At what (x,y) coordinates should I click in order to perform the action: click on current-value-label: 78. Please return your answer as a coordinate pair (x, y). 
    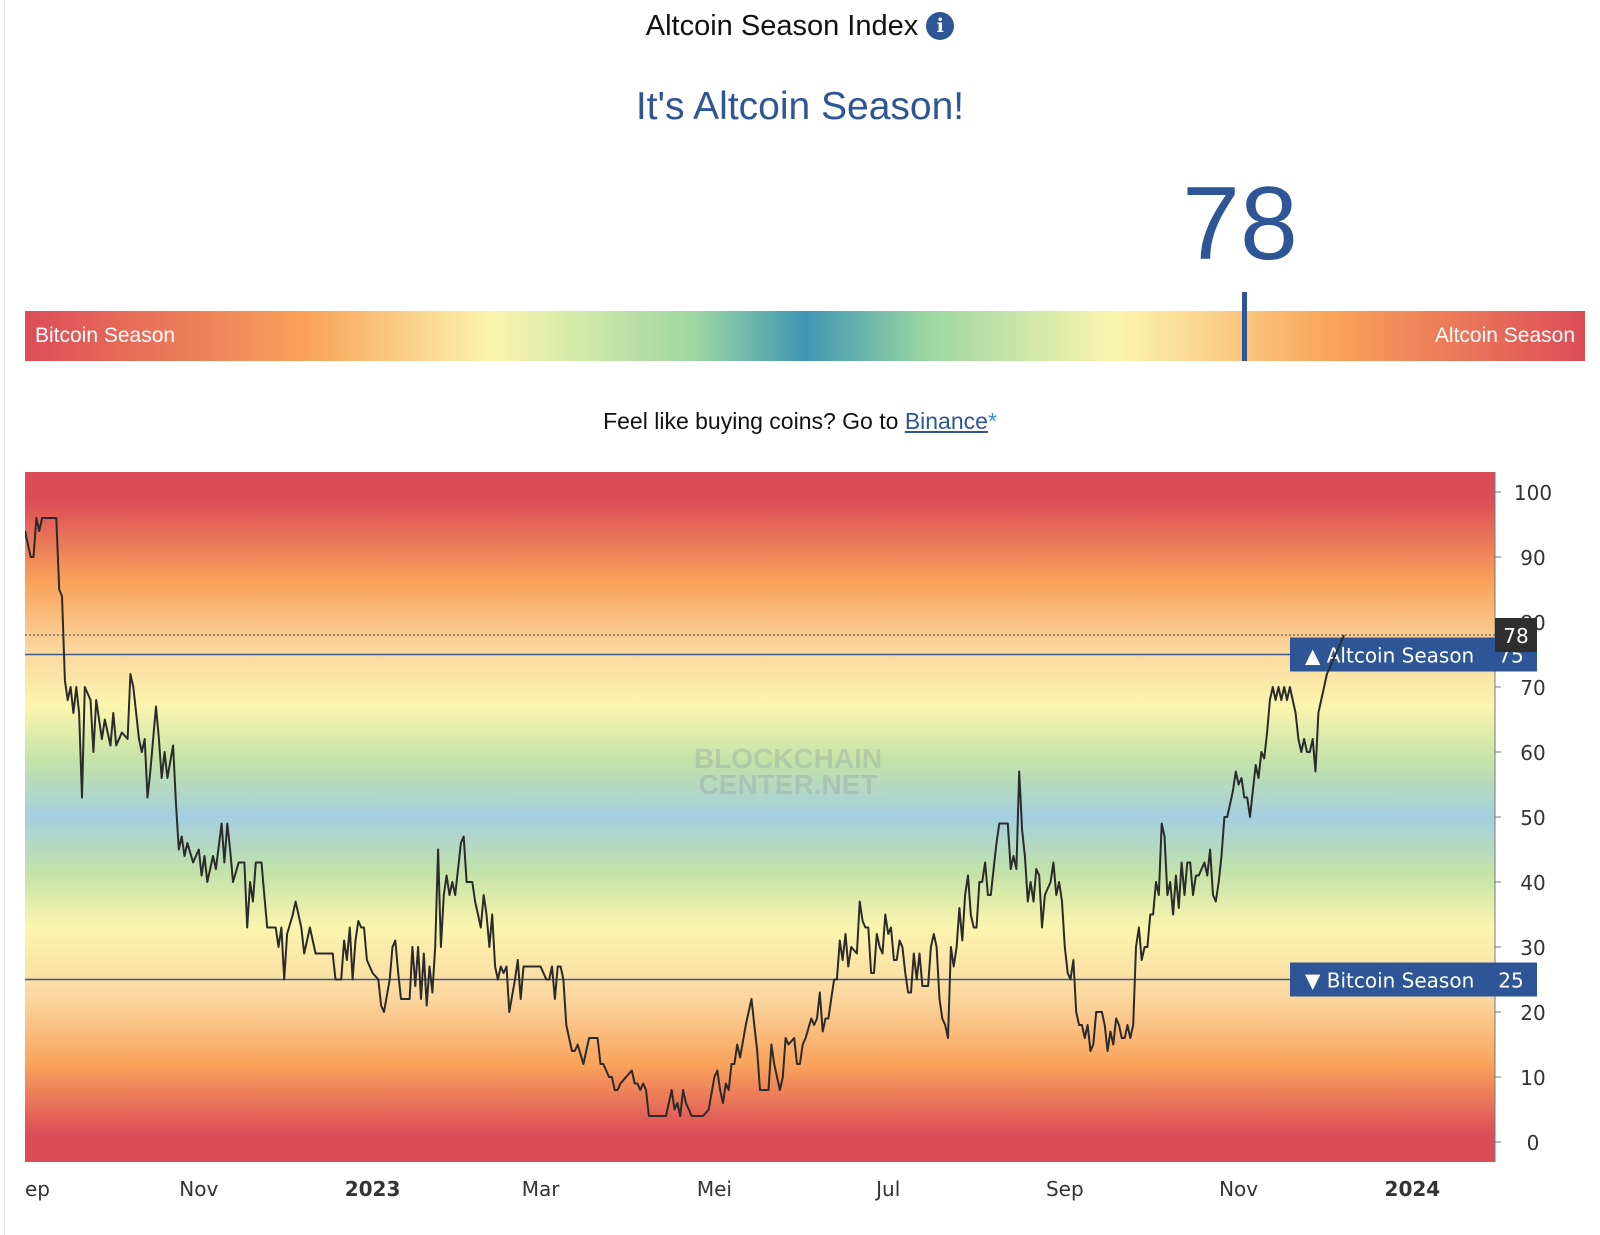
    Looking at the image, I should click on (1515, 636).